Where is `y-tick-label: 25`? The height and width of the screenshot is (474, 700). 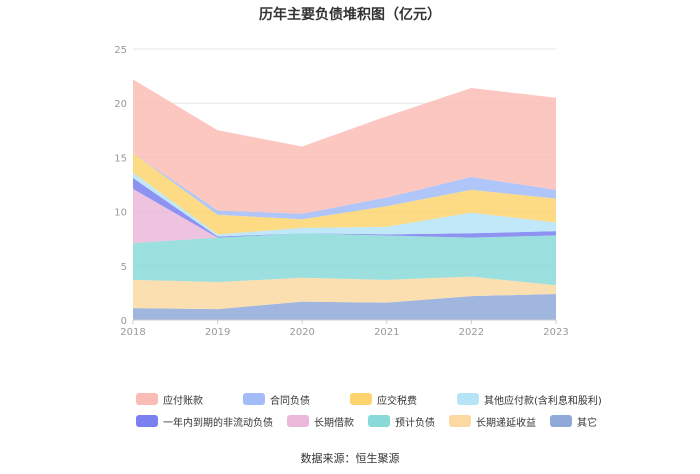 y-tick-label: 25 is located at coordinates (120, 50).